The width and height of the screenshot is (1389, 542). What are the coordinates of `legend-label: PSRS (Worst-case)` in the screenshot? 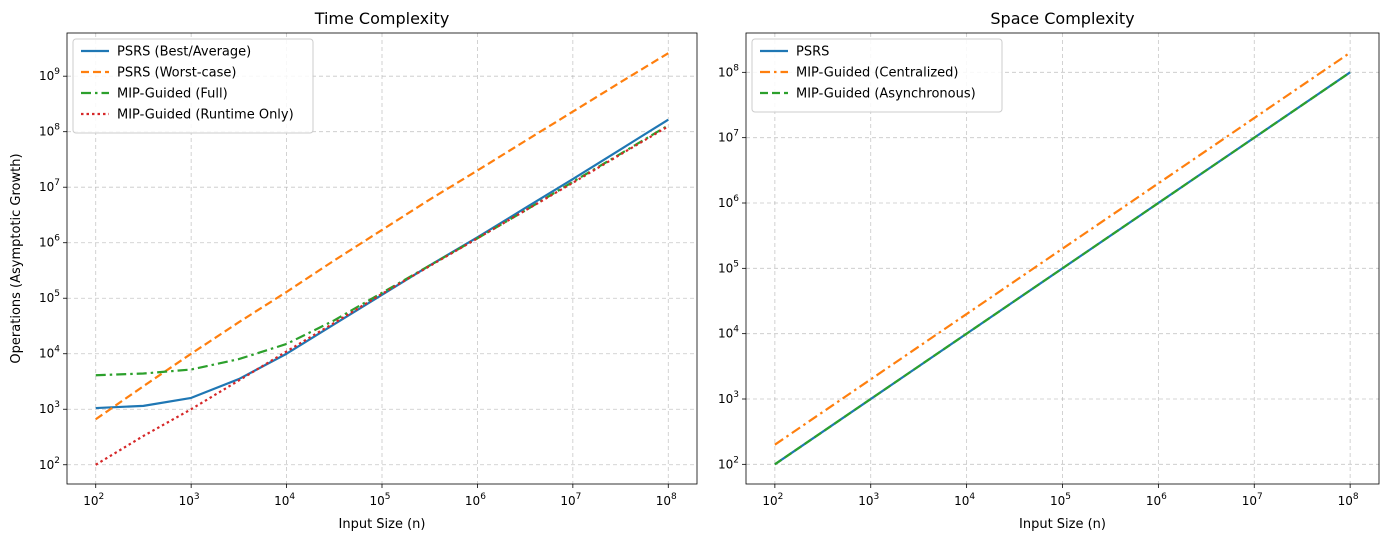 It's located at (177, 73).